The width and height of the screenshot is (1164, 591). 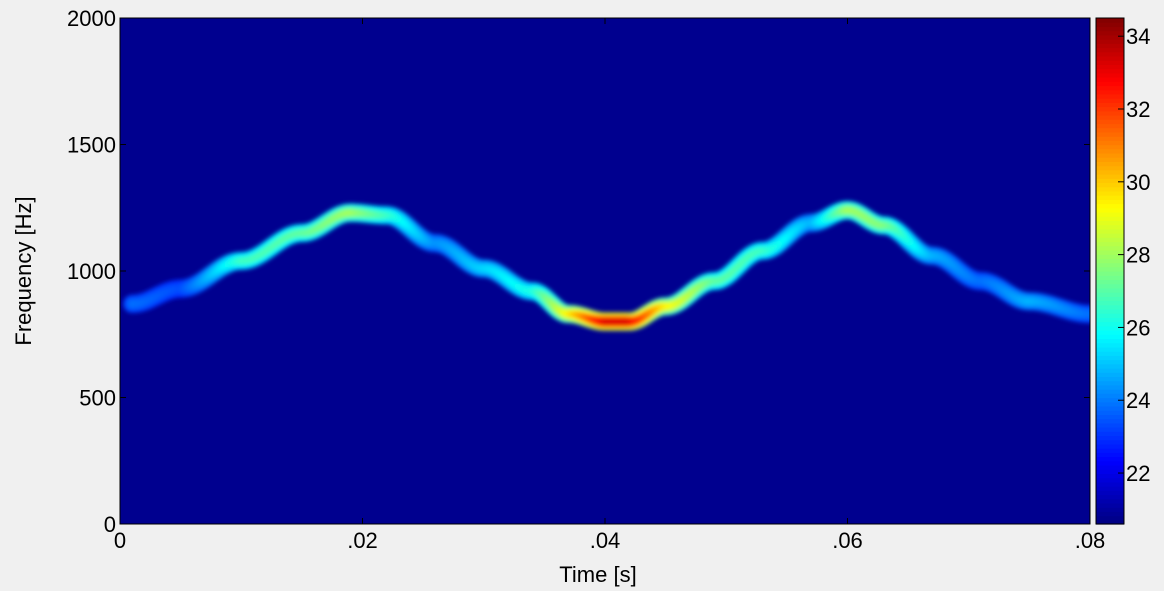 I want to click on colorbar-tick-label: 34, so click(x=1138, y=36).